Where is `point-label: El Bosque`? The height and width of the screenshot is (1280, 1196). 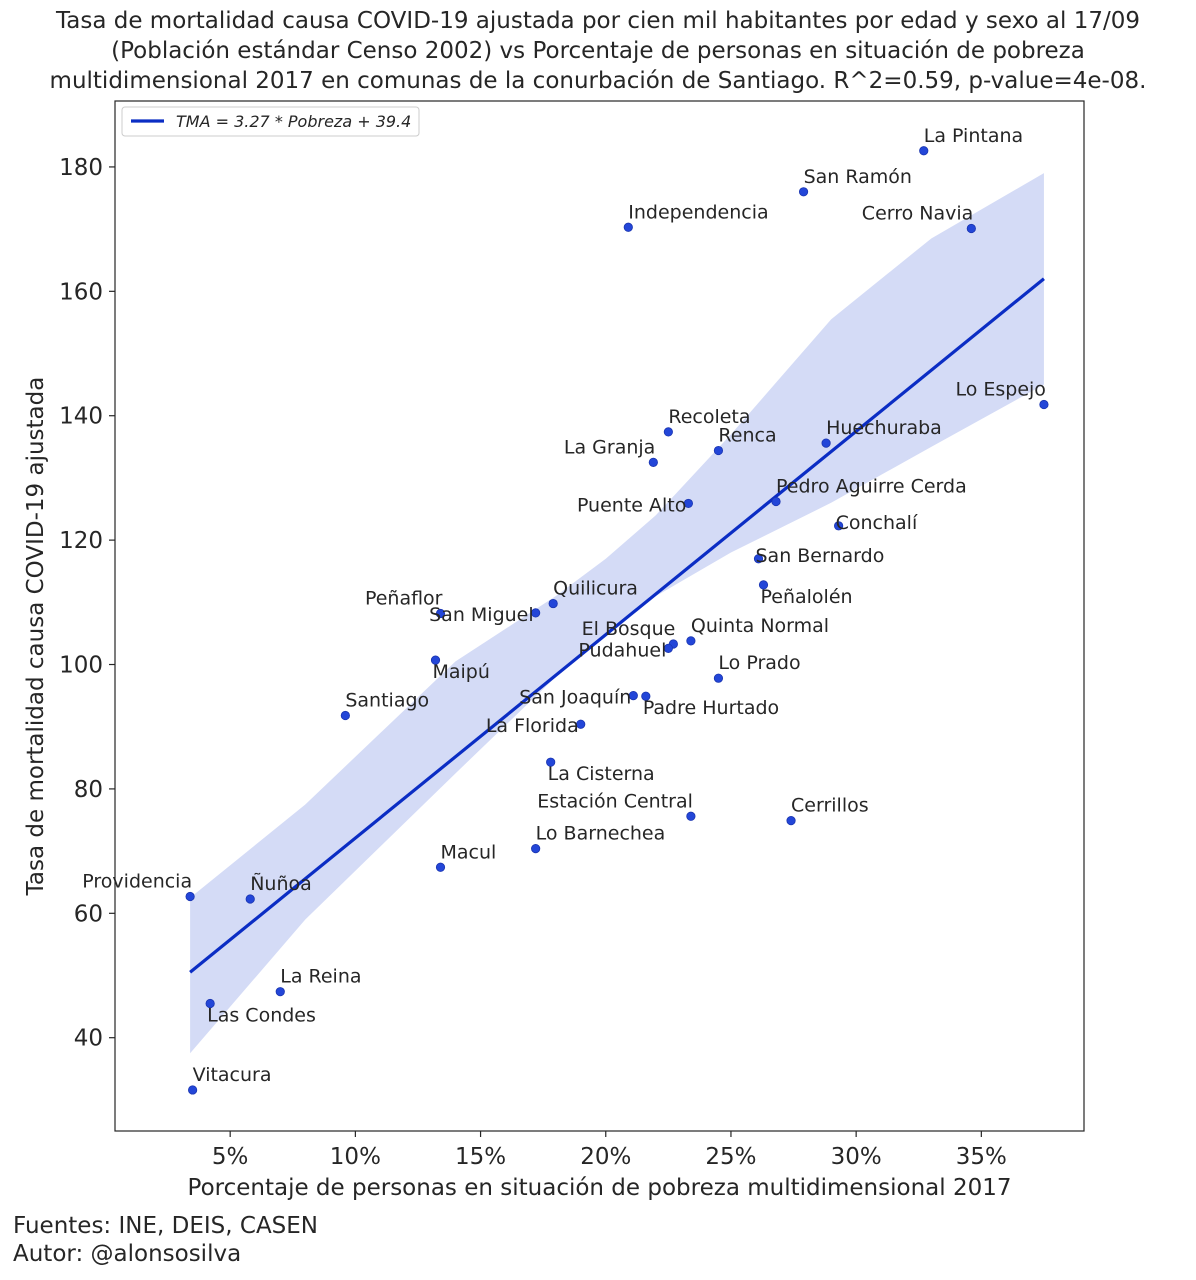
point-label: El Bosque is located at coordinates (629, 629).